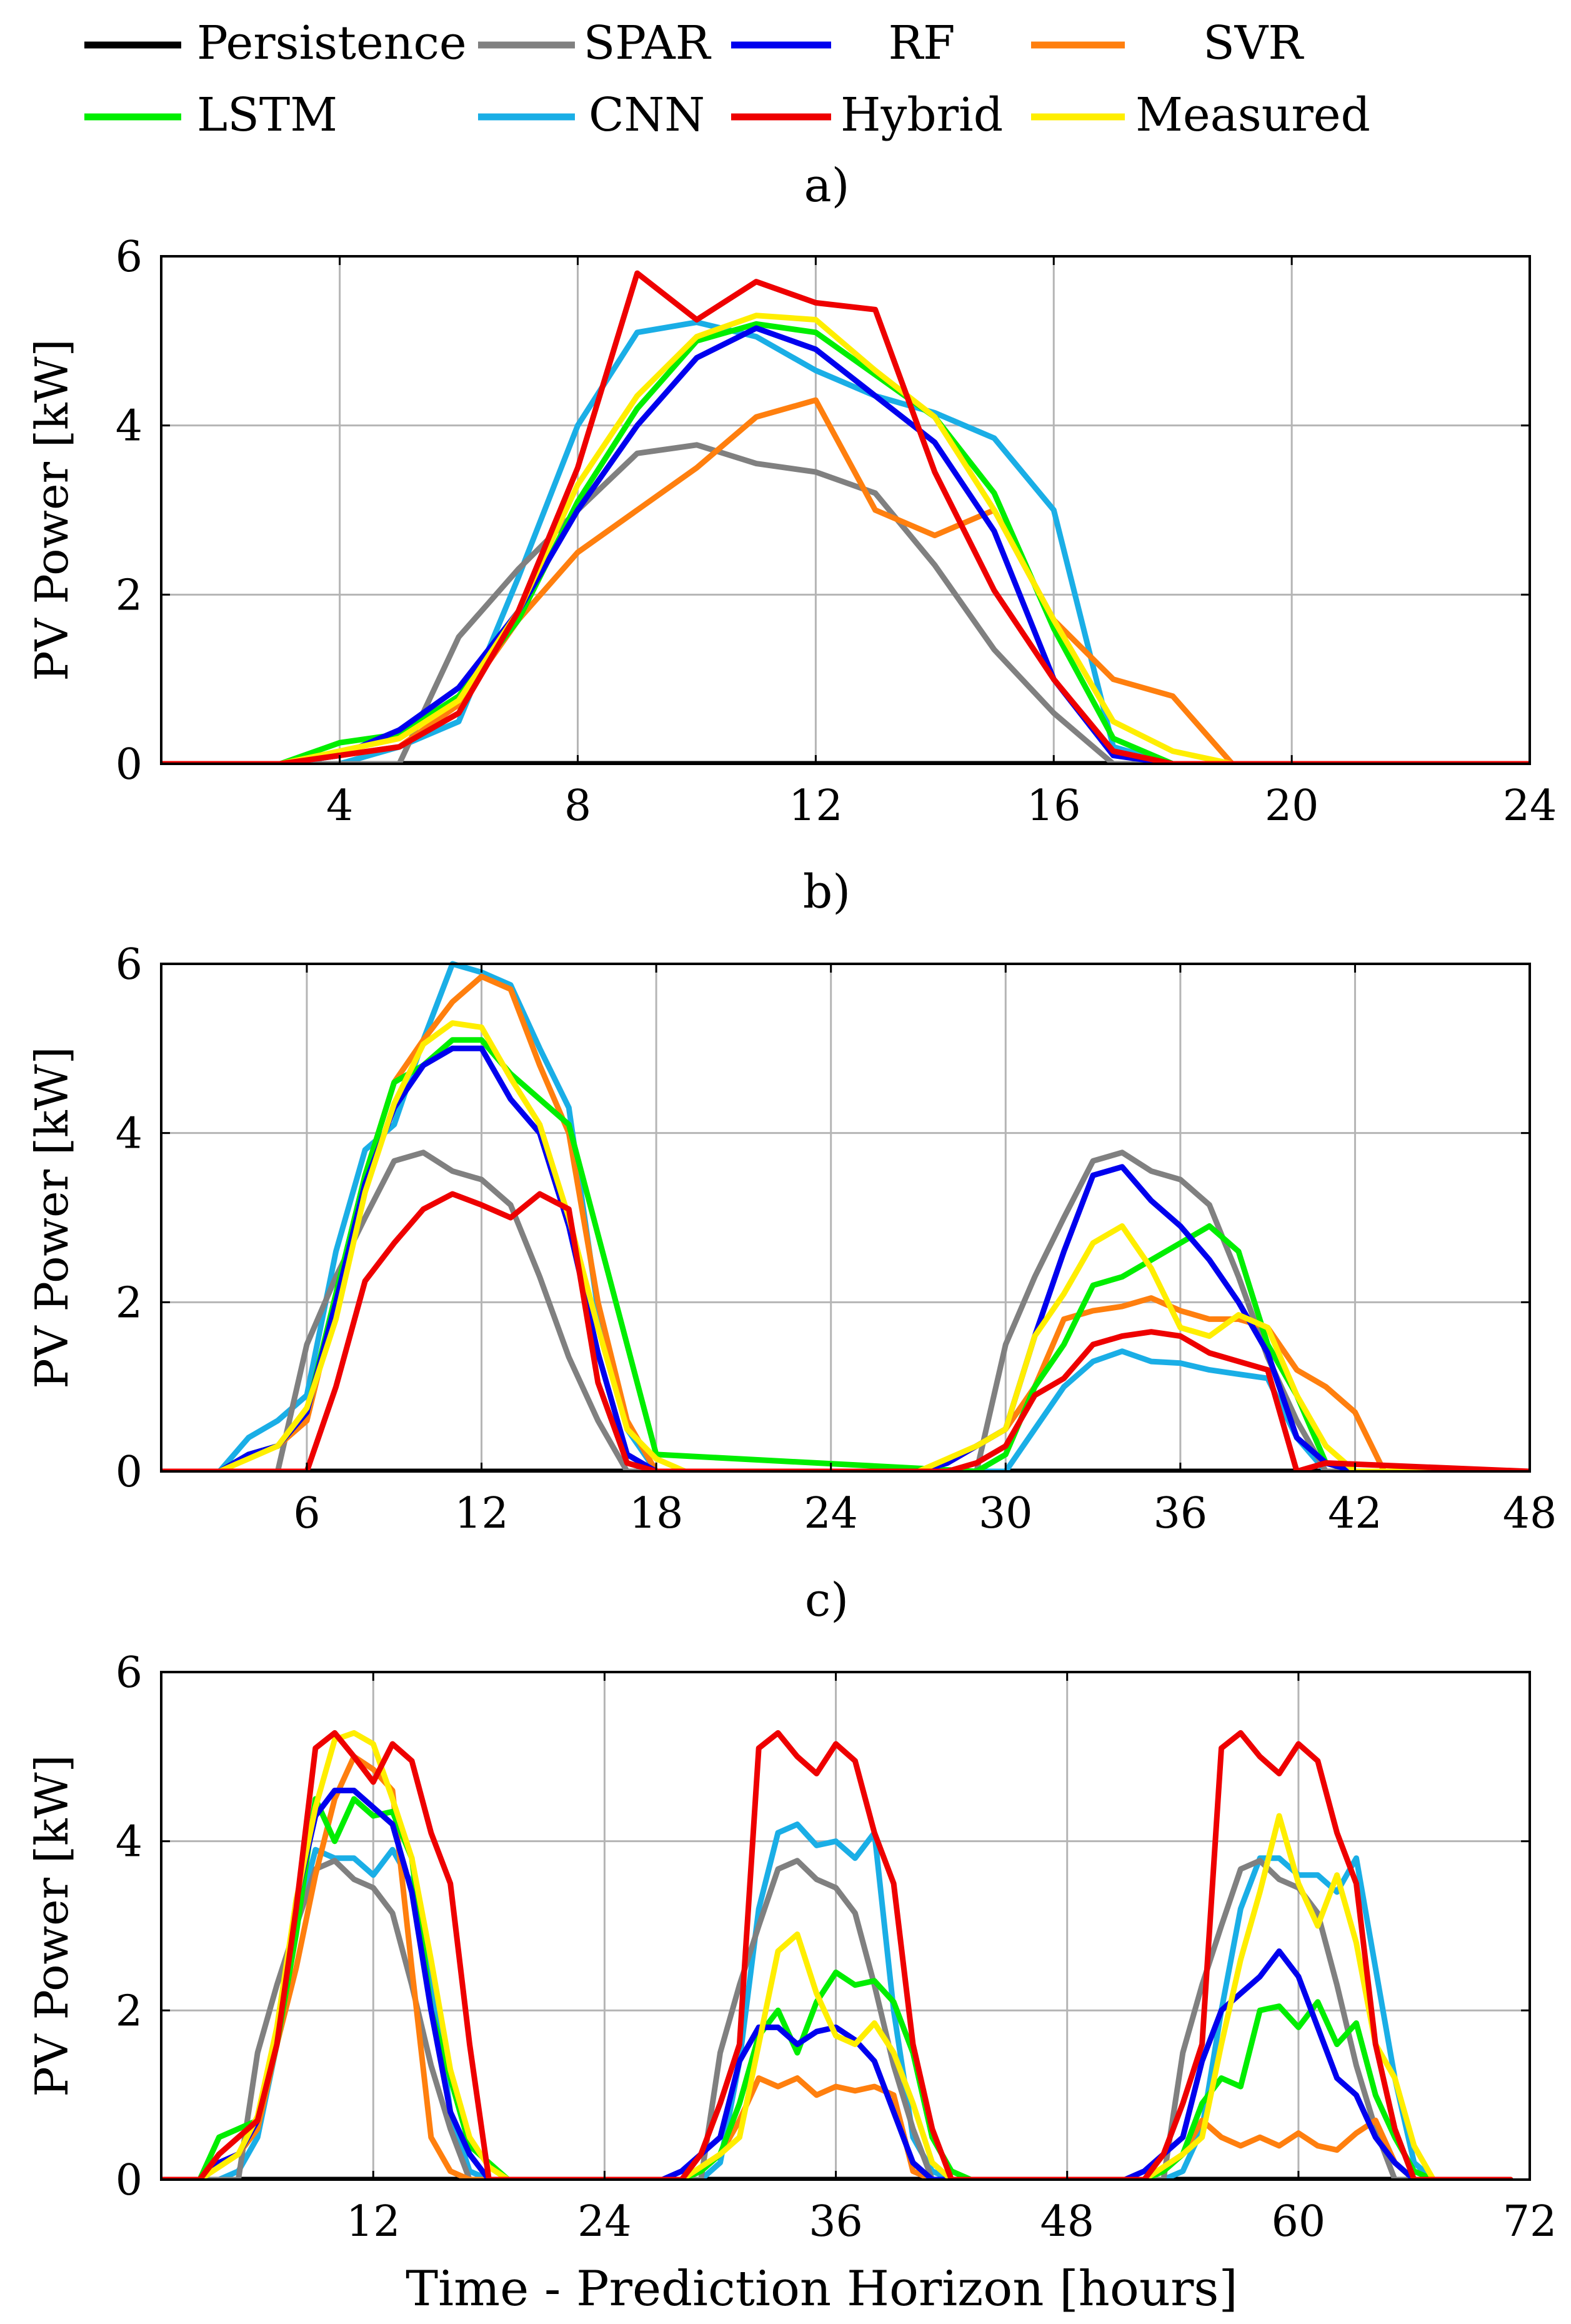 The height and width of the screenshot is (2324, 1571). I want to click on legend-entry-spar: SPAR, so click(595, 43).